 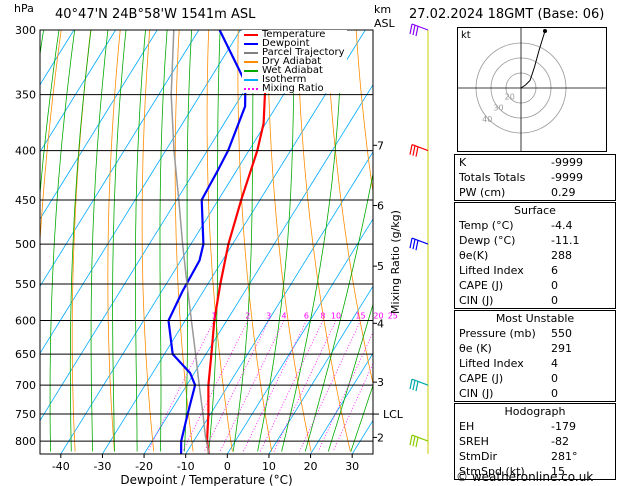 I want to click on parcel-trajectory-line, so click(x=190, y=242).